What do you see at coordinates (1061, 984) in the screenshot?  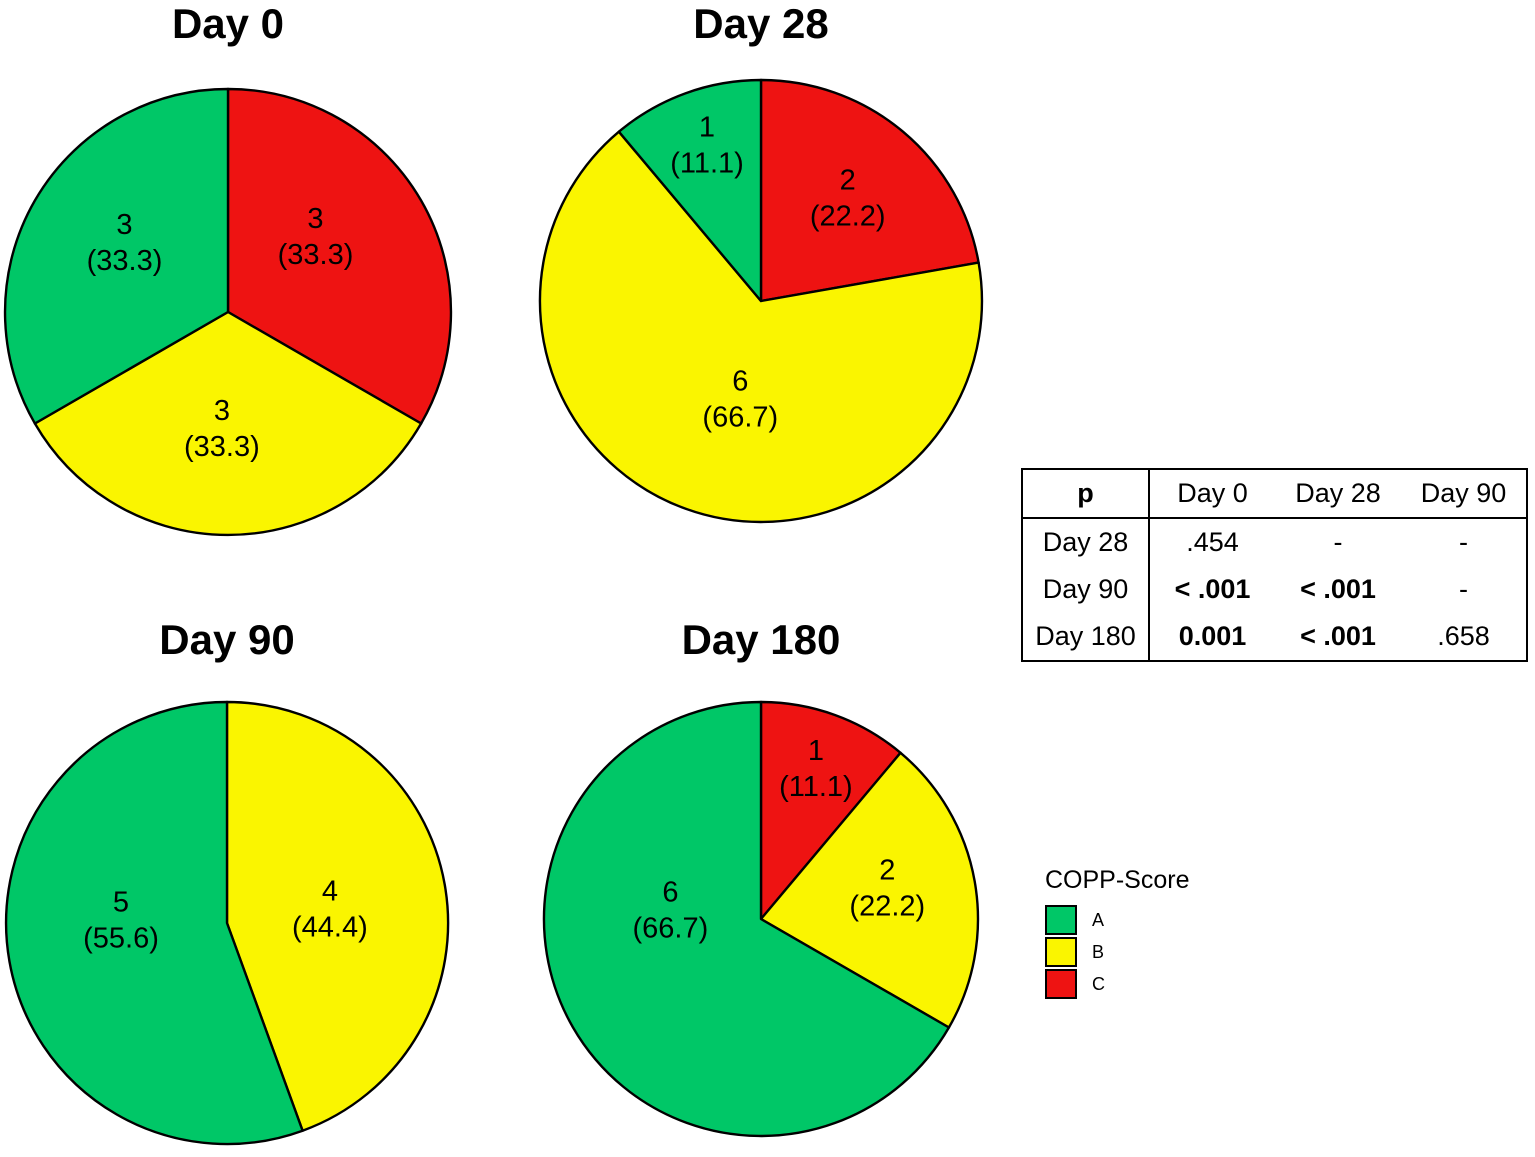 I see `legend-swatch-c` at bounding box center [1061, 984].